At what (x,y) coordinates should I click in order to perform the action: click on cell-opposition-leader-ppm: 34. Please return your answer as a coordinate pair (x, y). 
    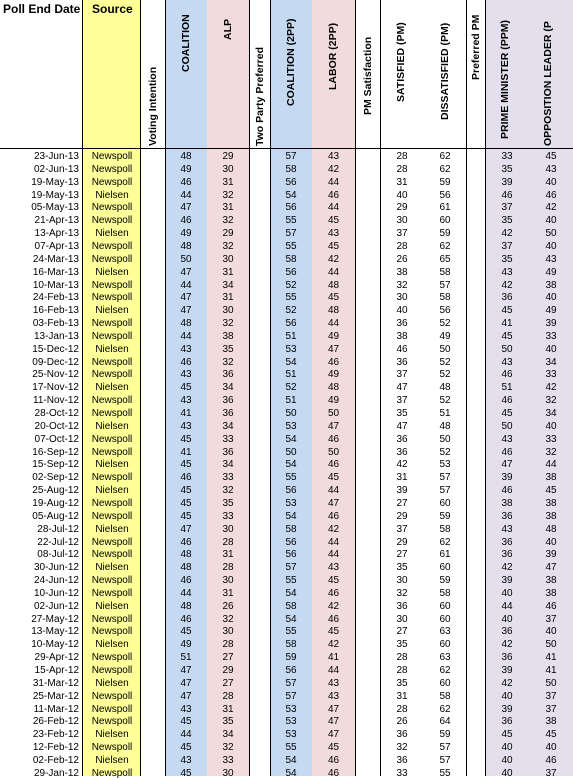
    Looking at the image, I should click on (551, 413).